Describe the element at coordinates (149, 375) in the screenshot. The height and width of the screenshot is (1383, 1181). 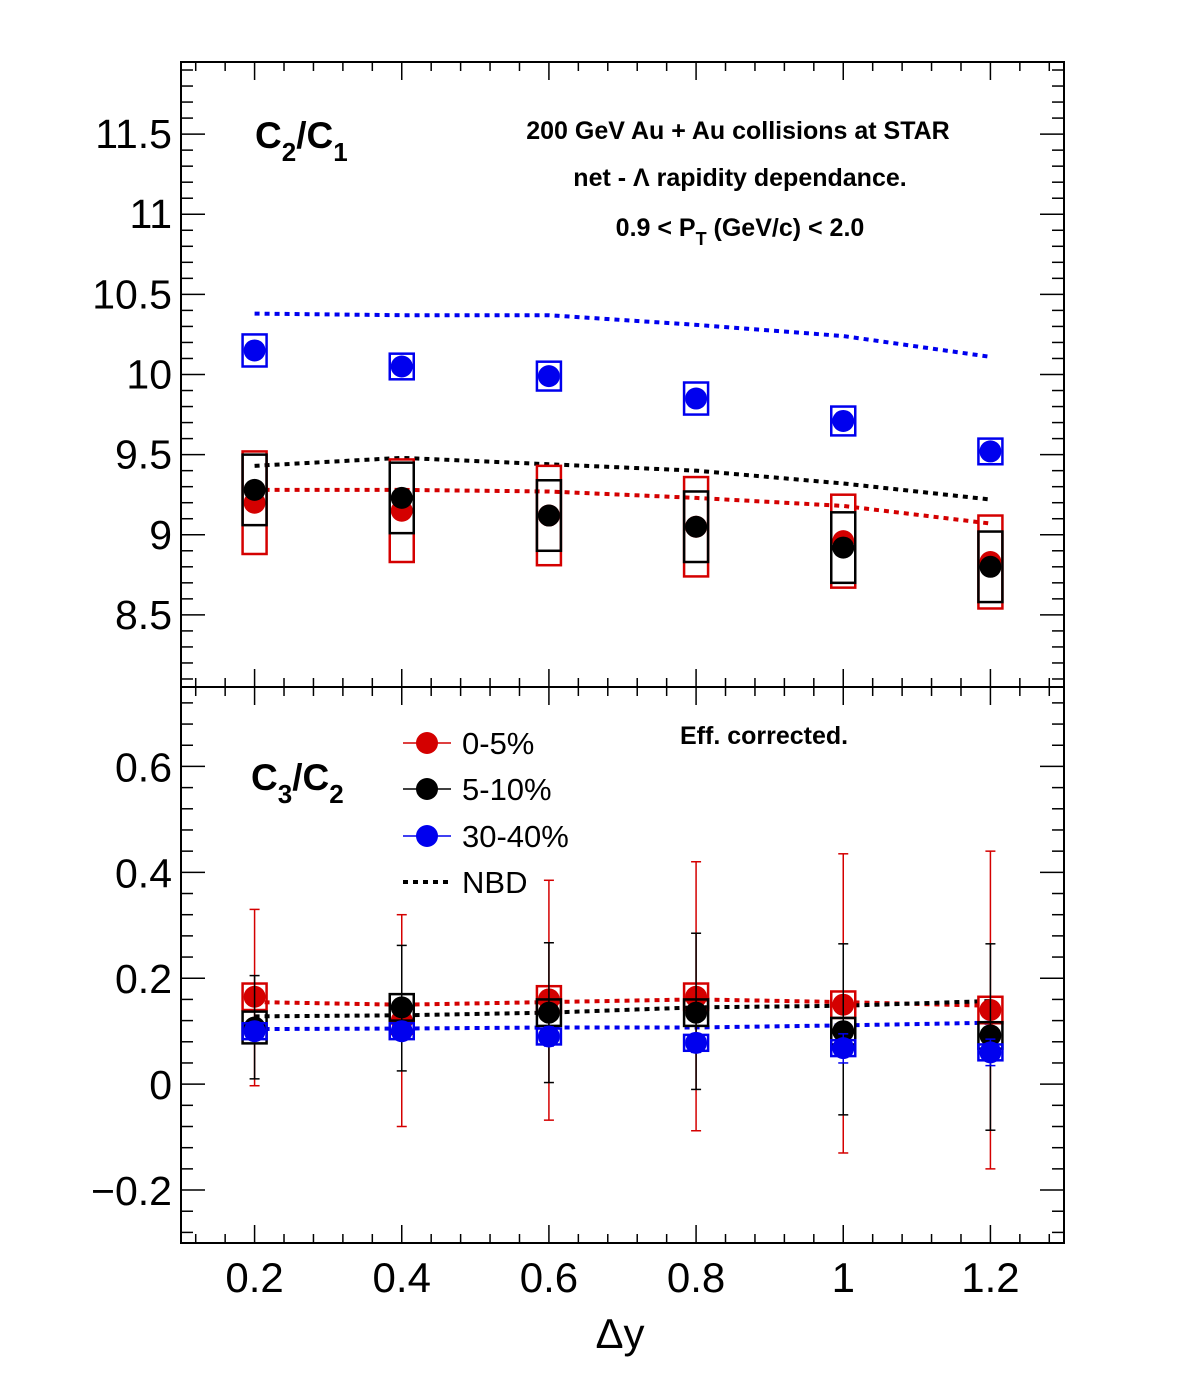
I see `top-y-tick-label: 10` at that location.